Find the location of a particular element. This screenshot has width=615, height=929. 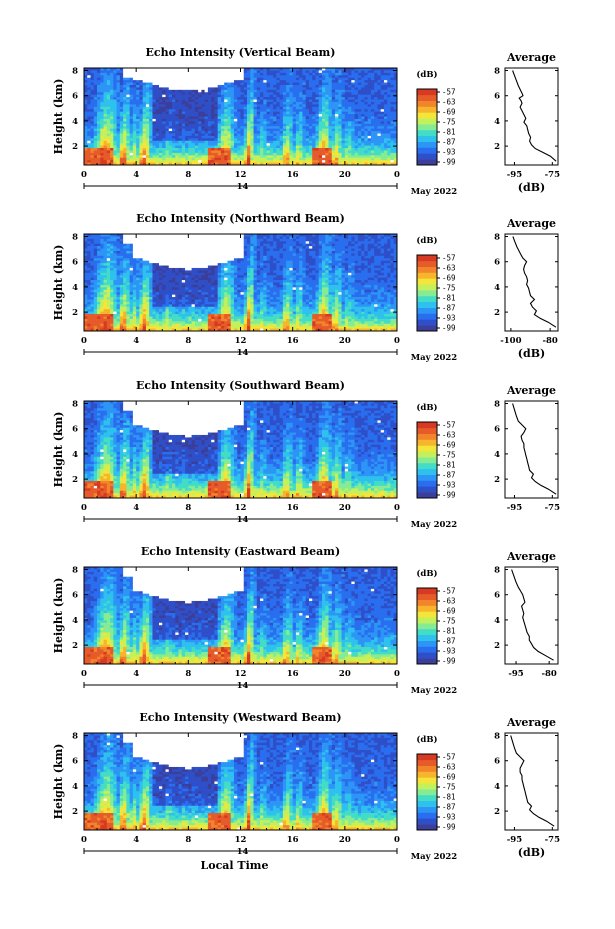

colorbar-segment is located at coordinates (427, 115).